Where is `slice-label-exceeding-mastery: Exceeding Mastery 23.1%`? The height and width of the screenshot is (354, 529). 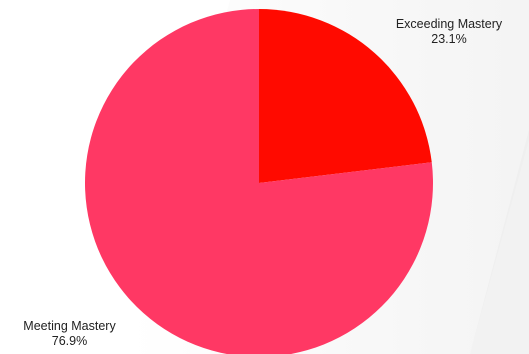
slice-label-exceeding-mastery: Exceeding Mastery 23.1% is located at coordinates (449, 32).